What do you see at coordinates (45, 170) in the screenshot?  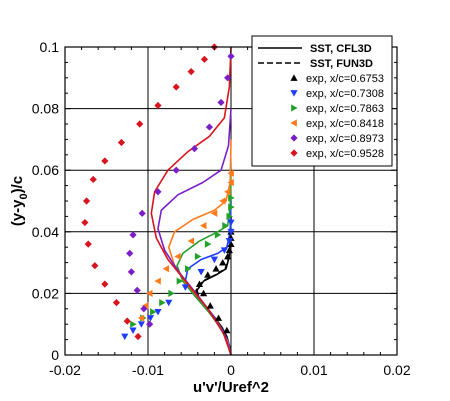 I see `y-tick-label: 0.06` at bounding box center [45, 170].